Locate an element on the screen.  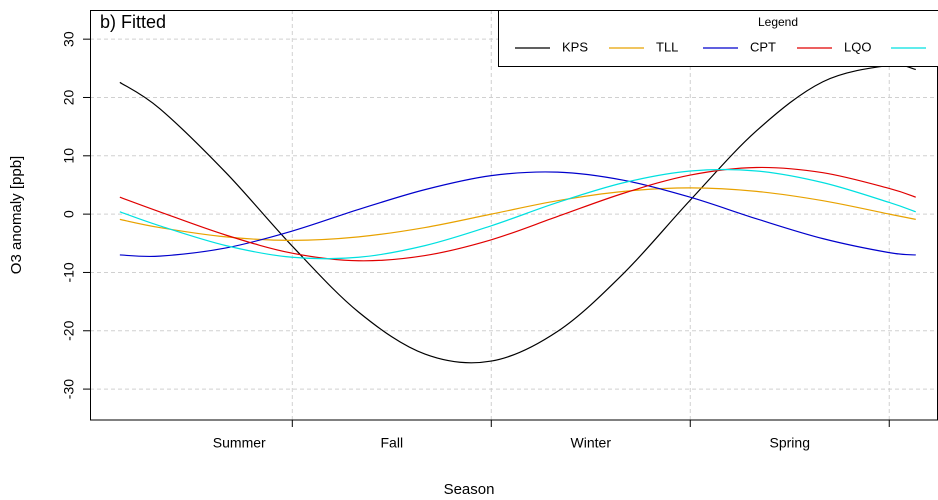
y-tick-label: -30 is located at coordinates (69, 389).